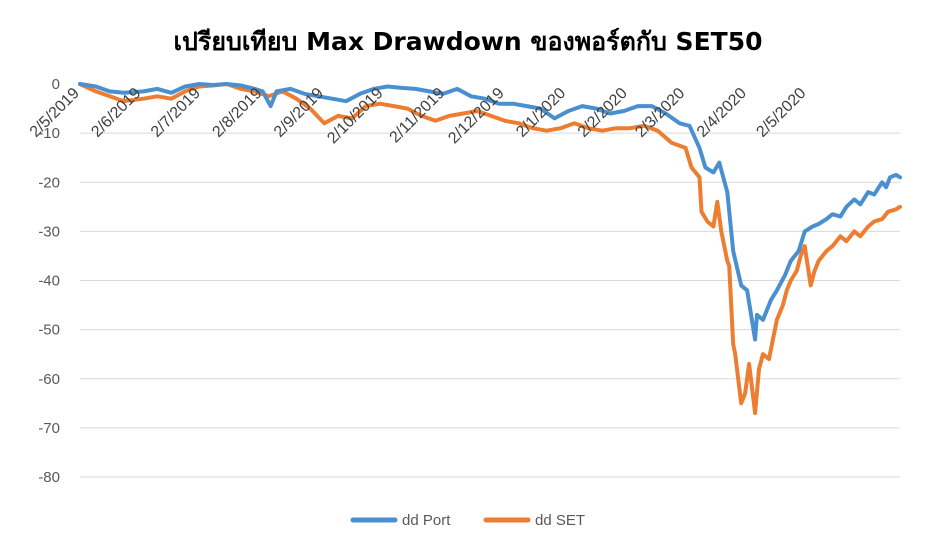 This screenshot has height=552, width=936. I want to click on y-tick-label: -20, so click(49, 182).